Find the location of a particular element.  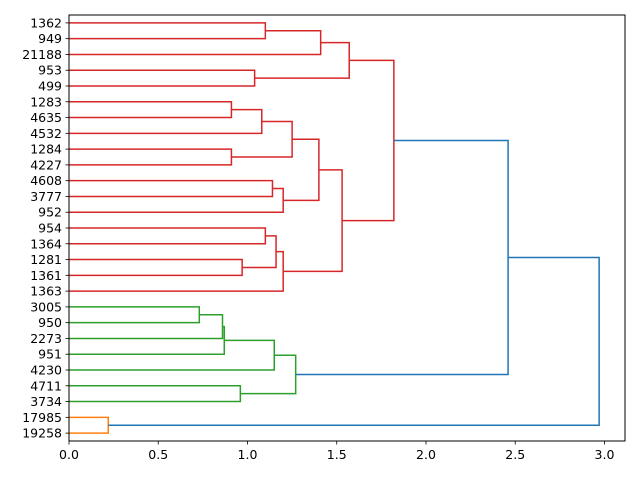

leaf-label: 951 is located at coordinates (50, 354).